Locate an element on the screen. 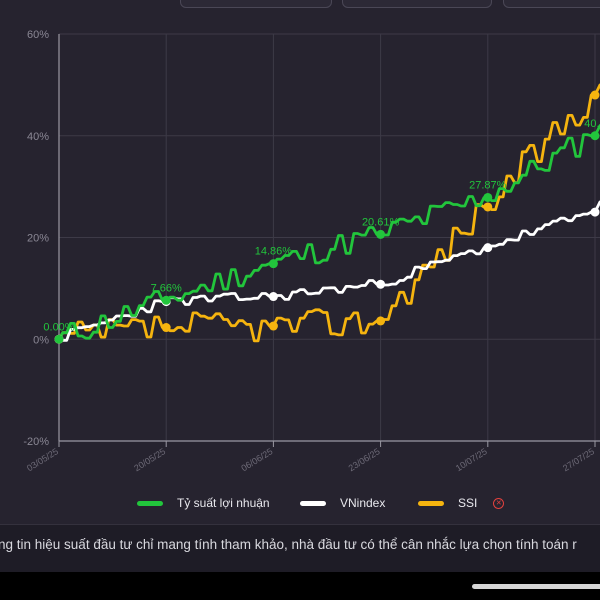 This screenshot has width=600, height=600. top-tab-left is located at coordinates (256, 4).